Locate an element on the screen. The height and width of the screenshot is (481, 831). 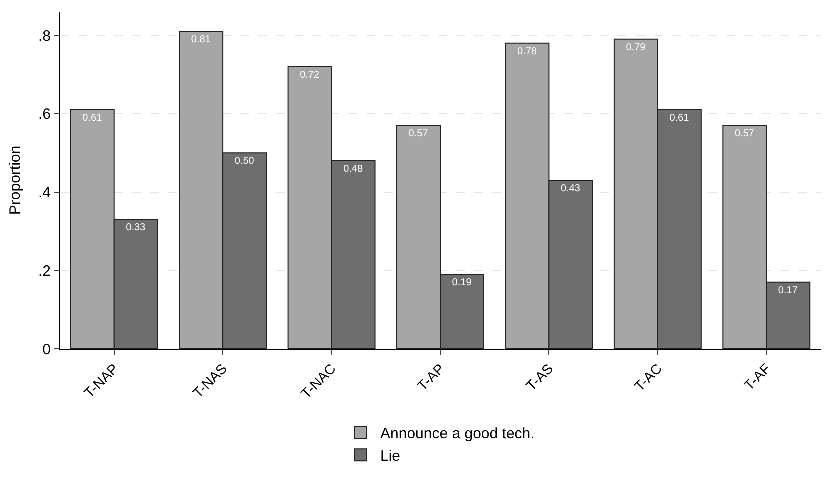
data-label: 0.33 is located at coordinates (136, 228).